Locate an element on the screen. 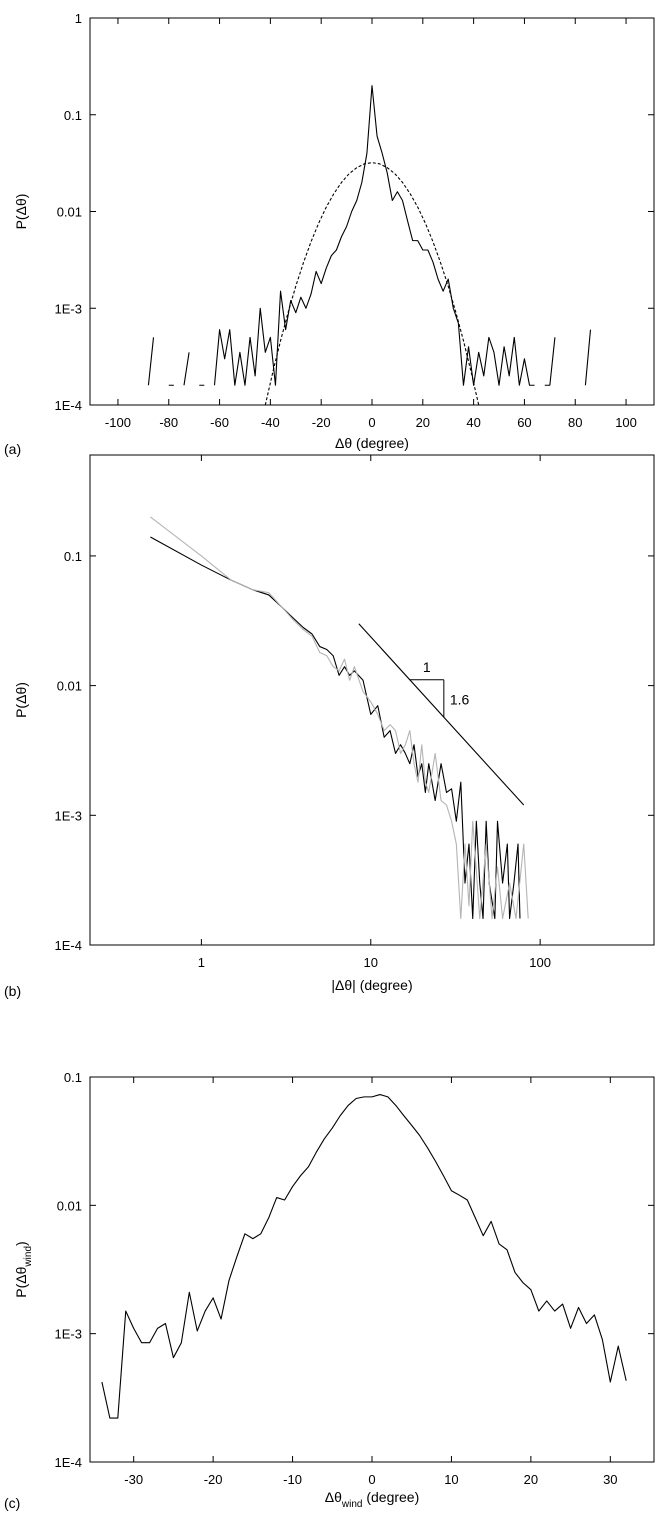 The image size is (662, 1532). x-axis-label-part: wind is located at coordinates (352, 1504).